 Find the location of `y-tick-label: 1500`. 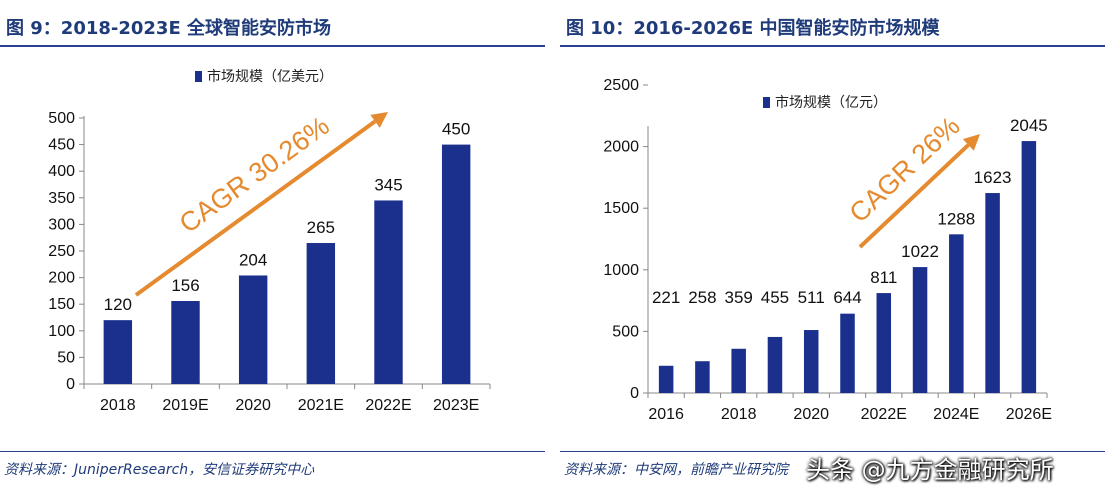

y-tick-label: 1500 is located at coordinates (621, 208).